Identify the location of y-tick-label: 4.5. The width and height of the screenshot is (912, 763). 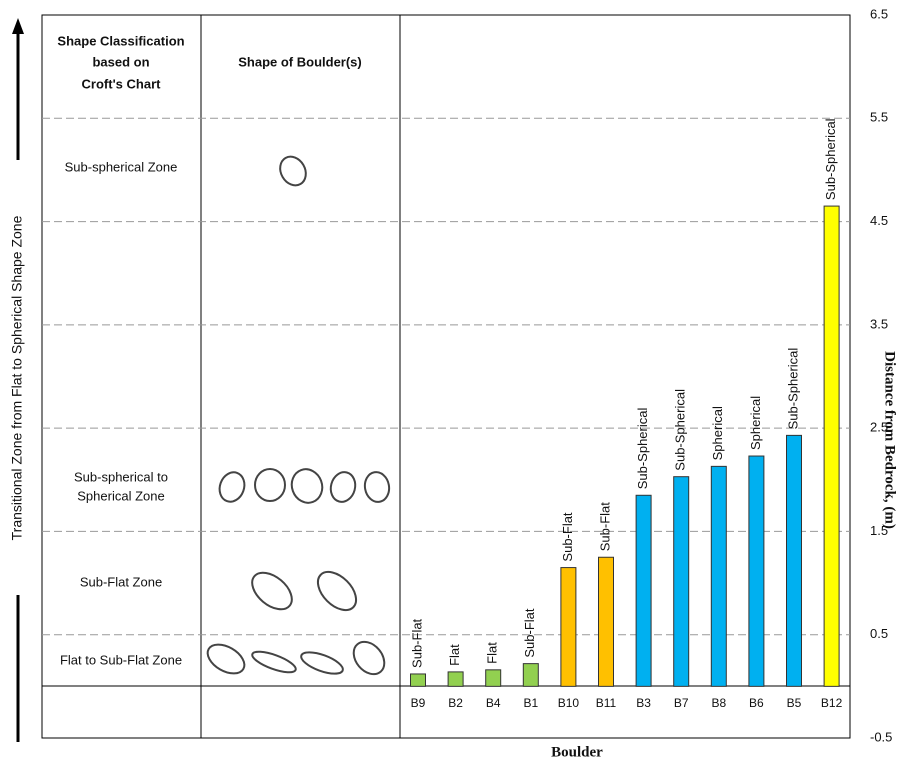
(879, 220).